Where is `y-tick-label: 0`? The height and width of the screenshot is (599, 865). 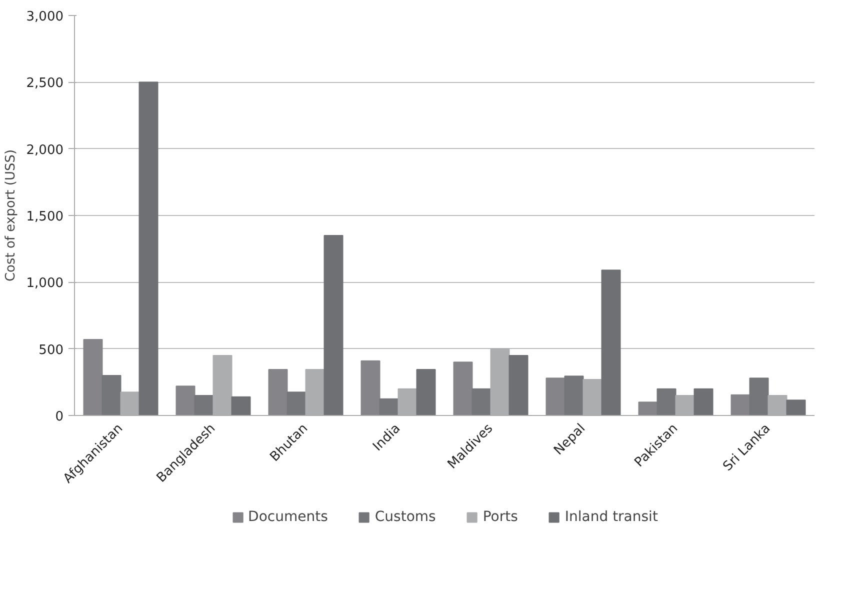 y-tick-label: 0 is located at coordinates (59, 417).